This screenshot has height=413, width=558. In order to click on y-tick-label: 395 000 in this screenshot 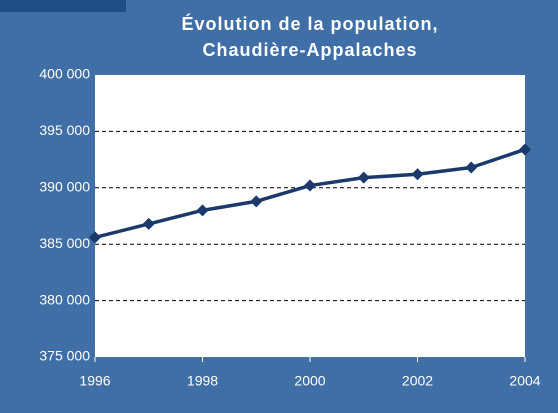, I will do `click(64, 130)`.